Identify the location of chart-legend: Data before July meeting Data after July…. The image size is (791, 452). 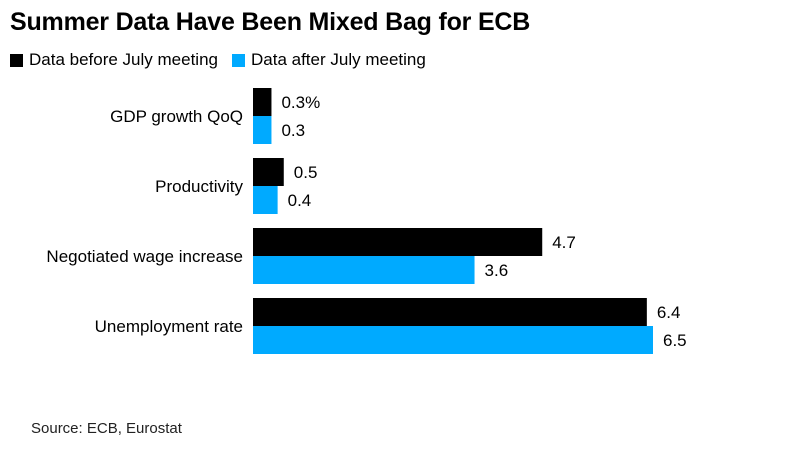
(225, 60).